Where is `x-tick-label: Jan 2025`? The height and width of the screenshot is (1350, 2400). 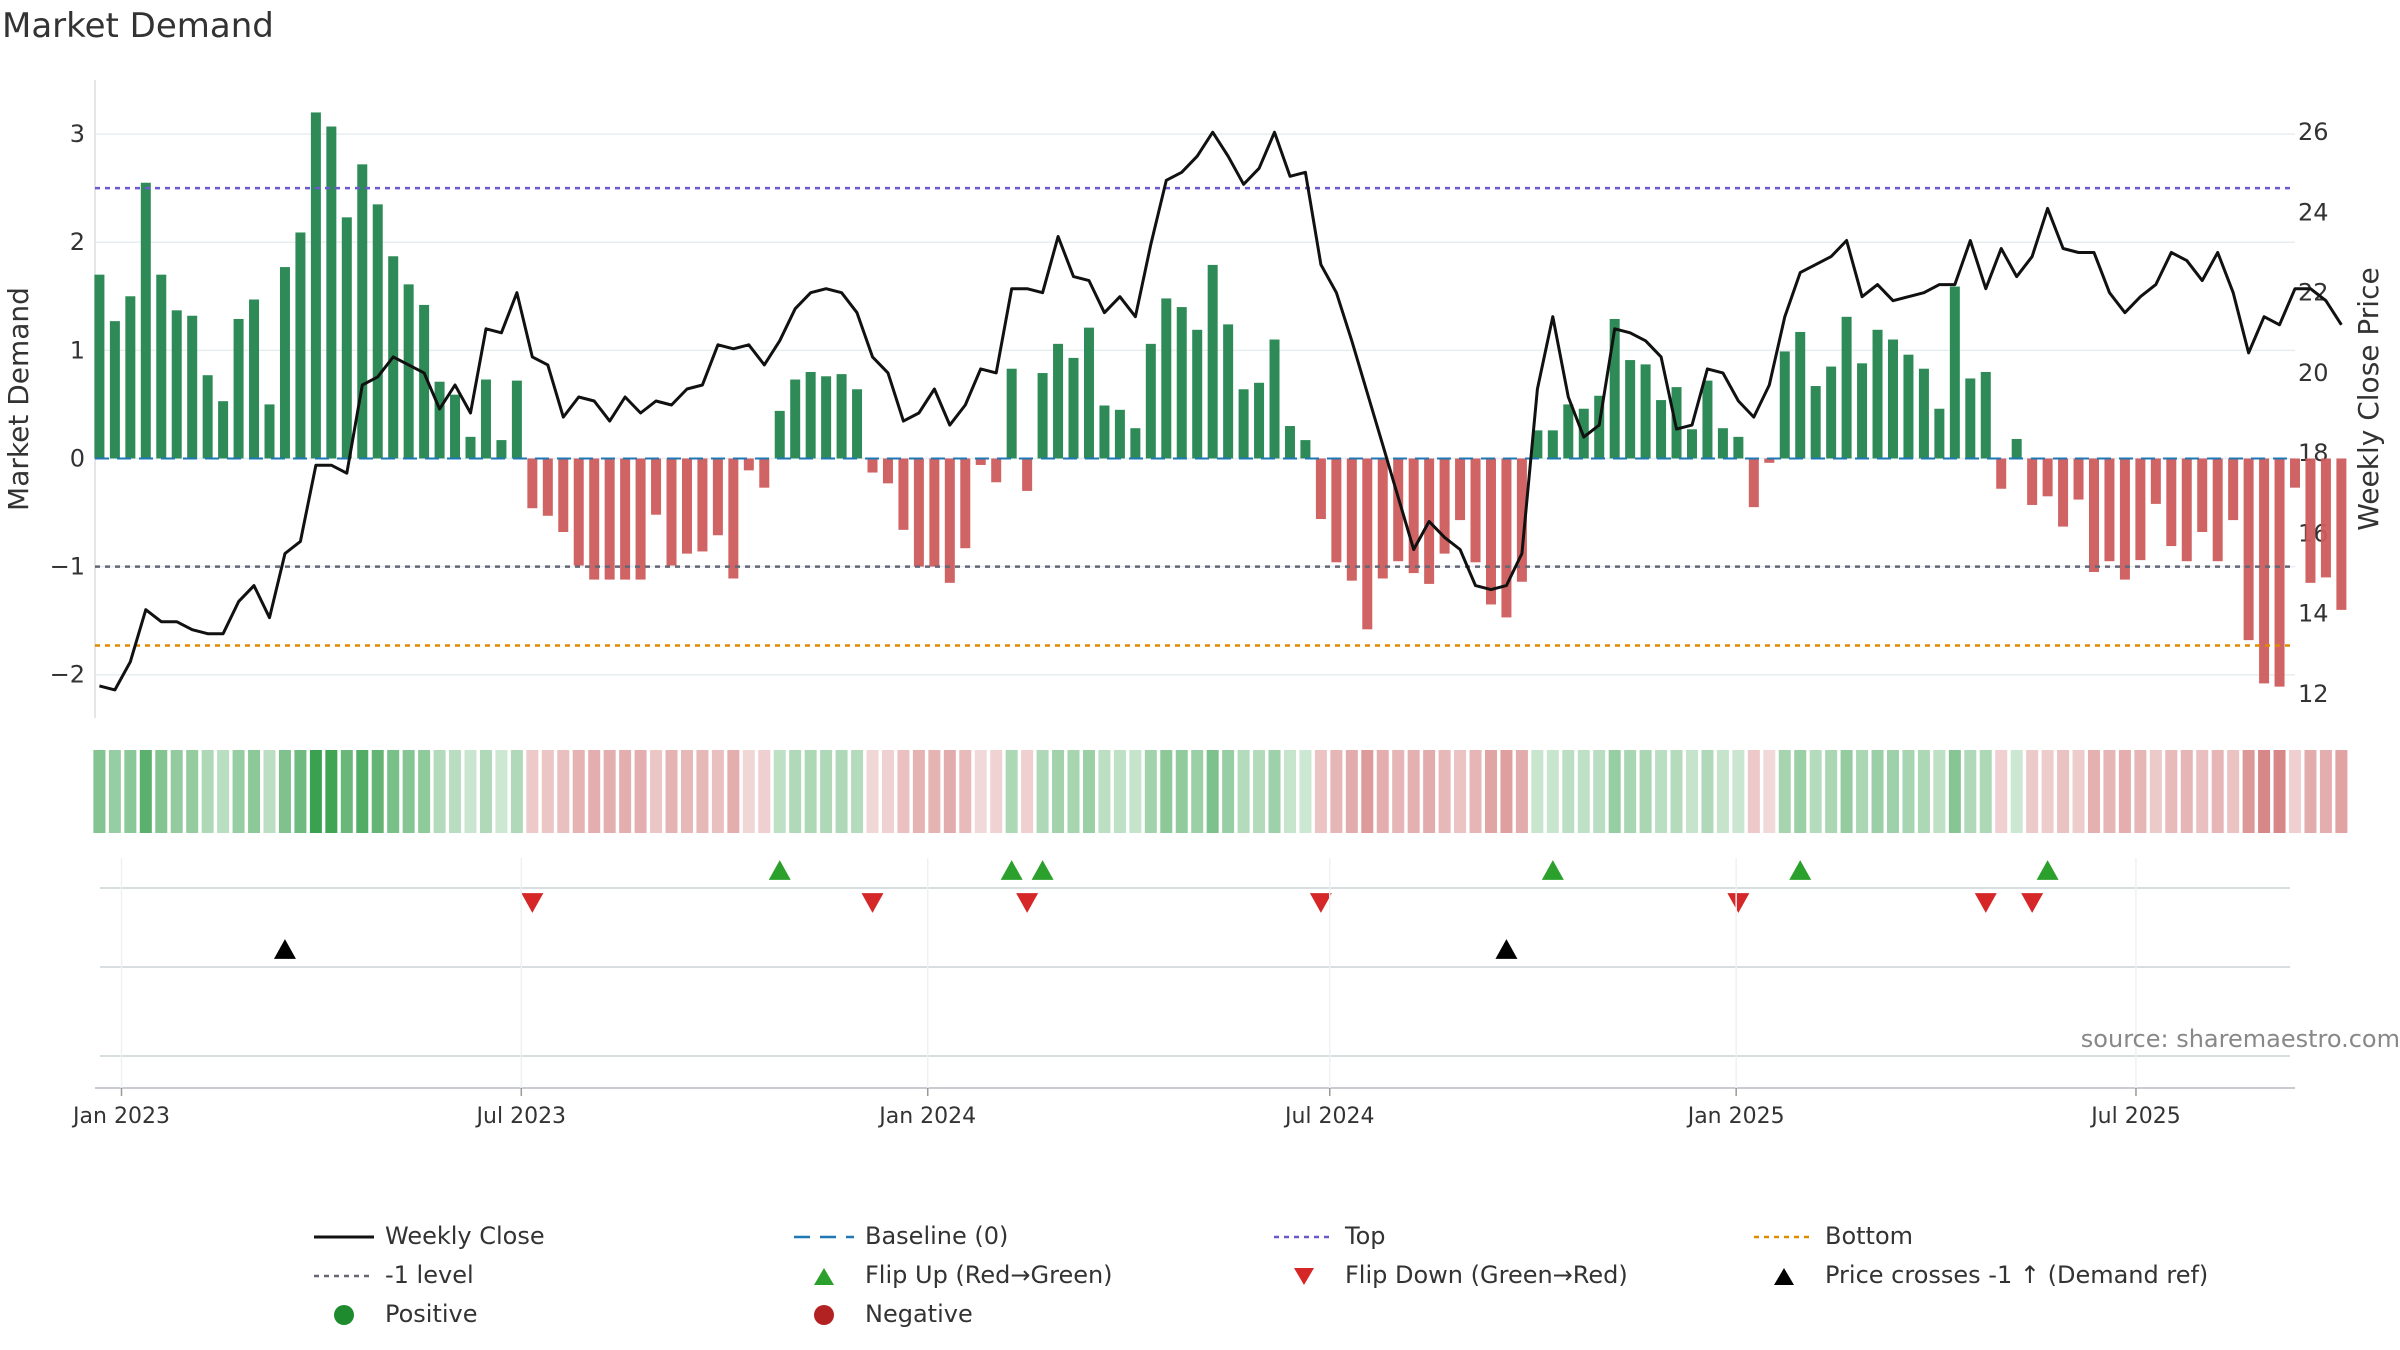
x-tick-label: Jan 2025 is located at coordinates (1735, 1116).